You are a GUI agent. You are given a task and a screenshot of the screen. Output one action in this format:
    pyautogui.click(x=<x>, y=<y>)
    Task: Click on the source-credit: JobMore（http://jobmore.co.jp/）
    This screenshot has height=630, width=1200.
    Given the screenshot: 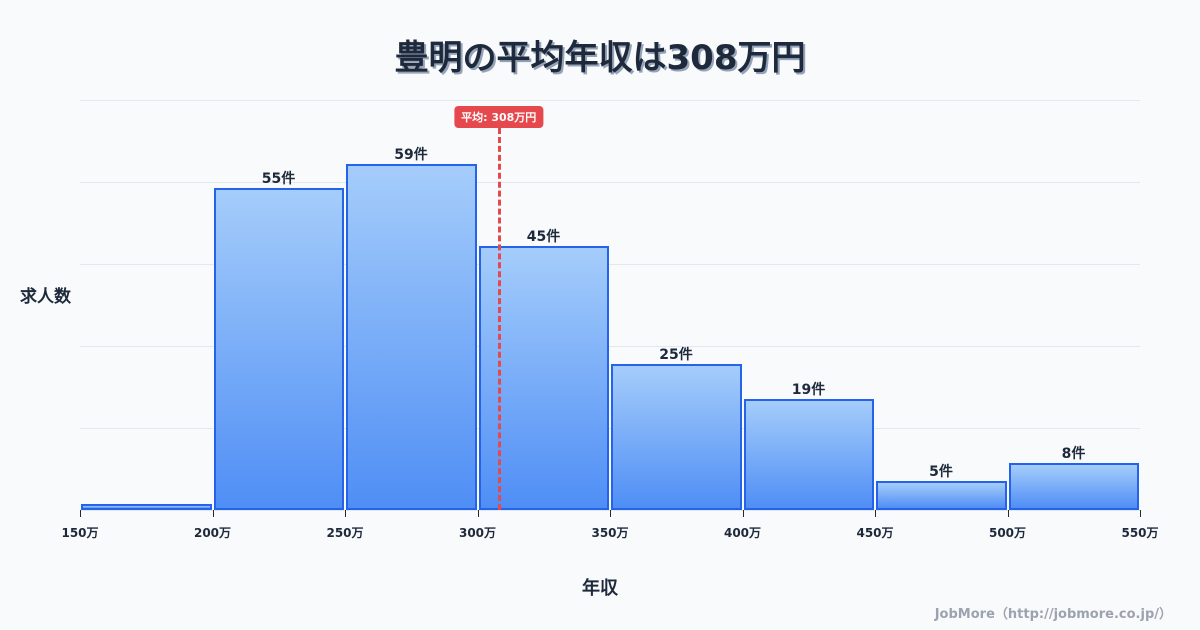 What is the action you would take?
    pyautogui.click(x=1053, y=614)
    